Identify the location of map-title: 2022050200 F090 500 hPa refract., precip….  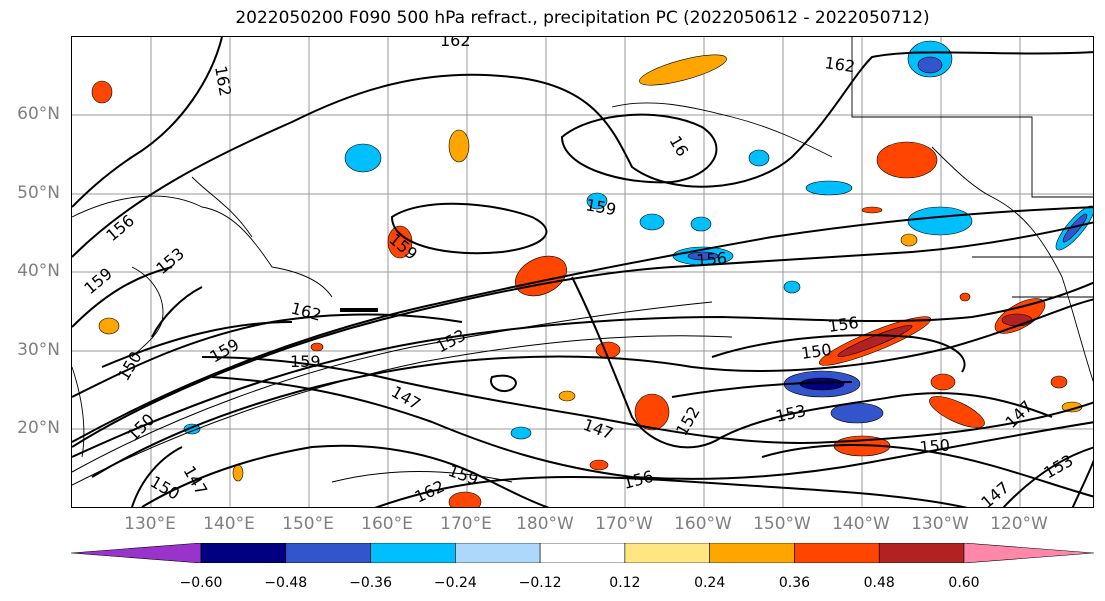
(582, 18).